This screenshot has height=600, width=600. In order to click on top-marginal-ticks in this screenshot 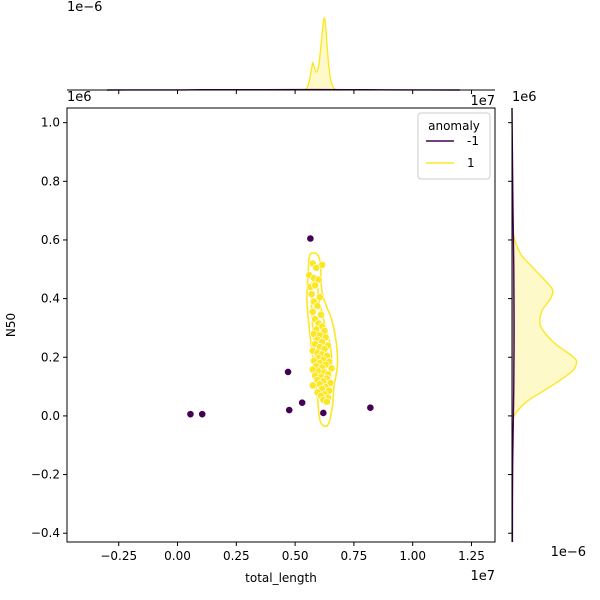, I will do `click(295, 92)`.